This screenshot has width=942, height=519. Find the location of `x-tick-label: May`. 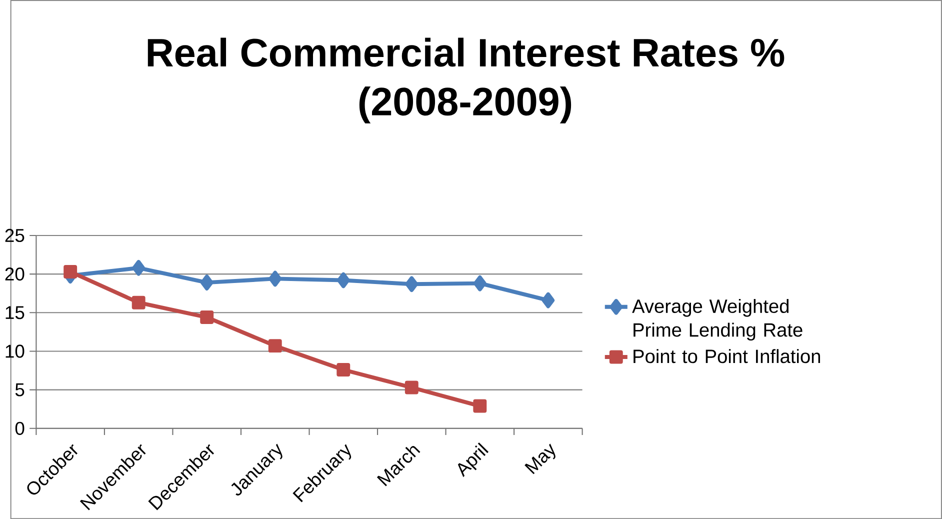

x-tick-label: May is located at coordinates (540, 459).